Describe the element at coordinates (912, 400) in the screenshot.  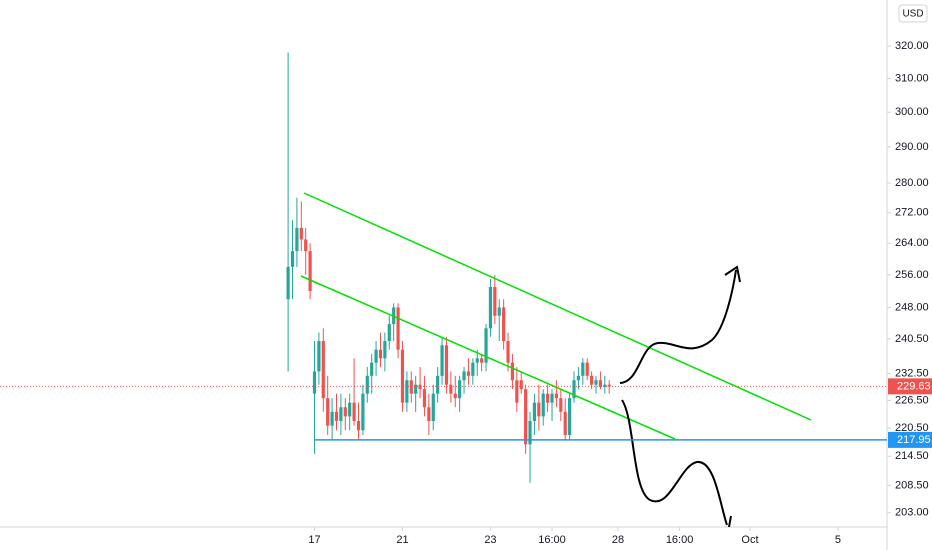
I see `y-tick-label: 226.50` at that location.